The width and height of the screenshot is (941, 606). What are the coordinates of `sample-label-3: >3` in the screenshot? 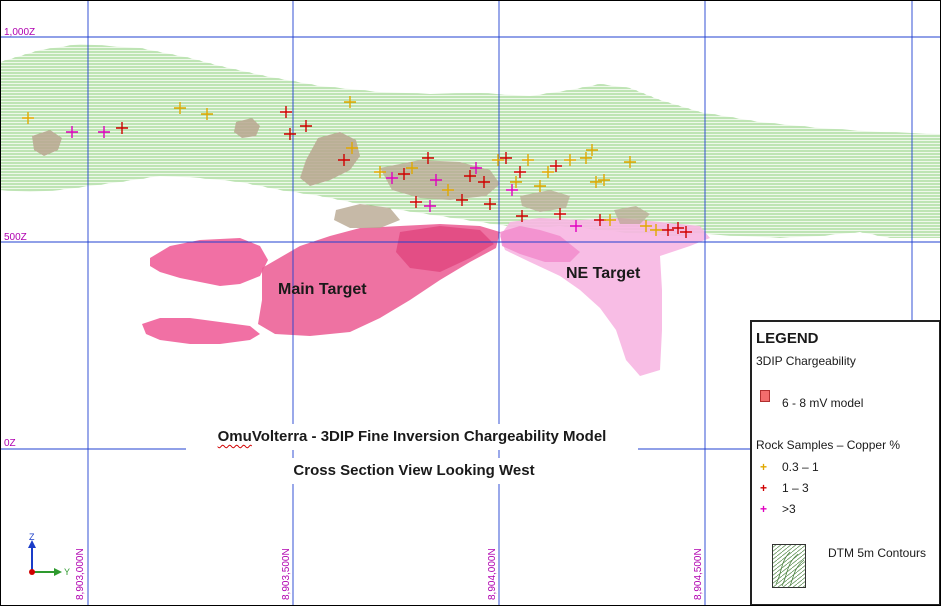 It's located at (789, 509).